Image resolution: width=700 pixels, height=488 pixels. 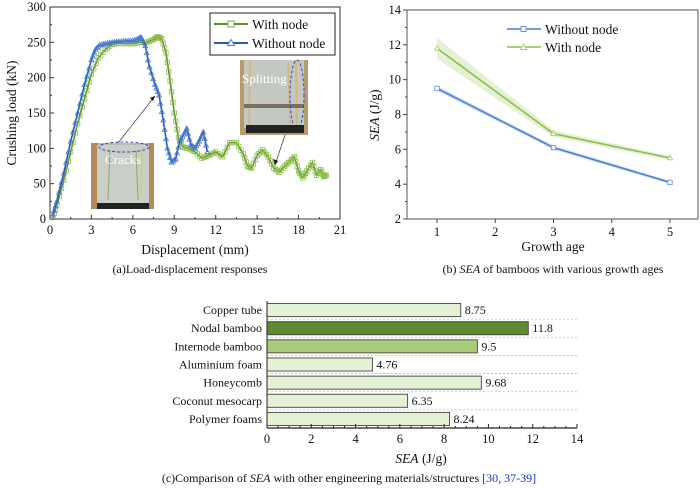 I want to click on splitting-arrow, so click(x=280, y=150).